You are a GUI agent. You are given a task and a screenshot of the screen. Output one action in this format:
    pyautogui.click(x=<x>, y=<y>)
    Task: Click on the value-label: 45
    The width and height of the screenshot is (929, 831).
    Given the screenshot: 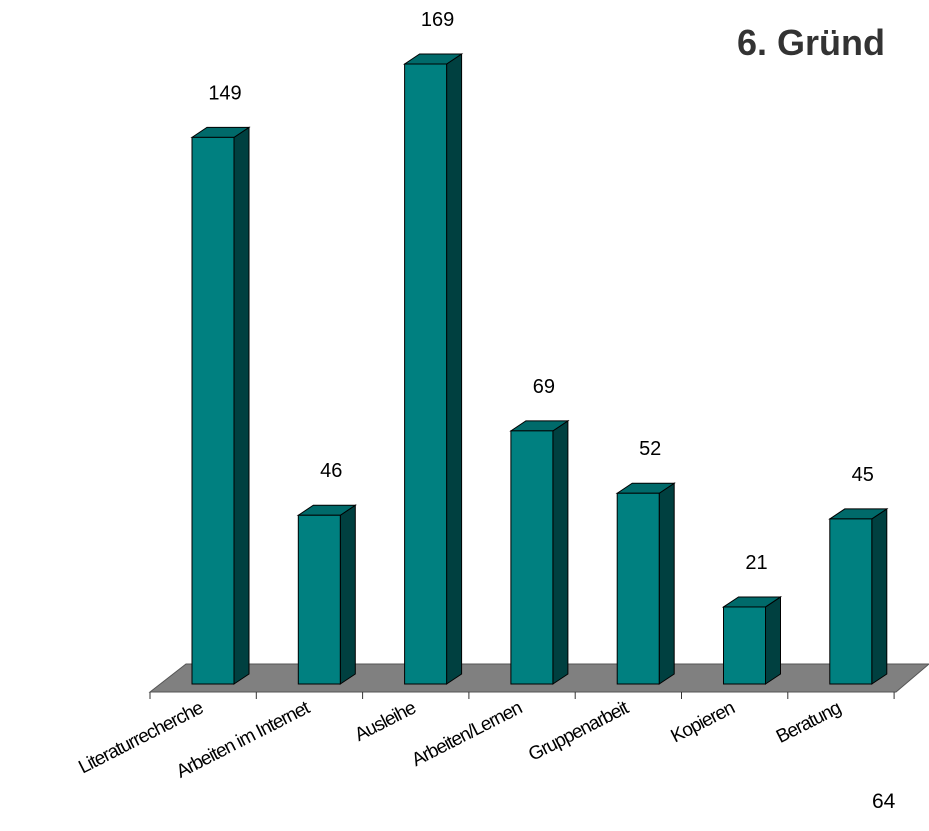 What is the action you would take?
    pyautogui.click(x=863, y=475)
    